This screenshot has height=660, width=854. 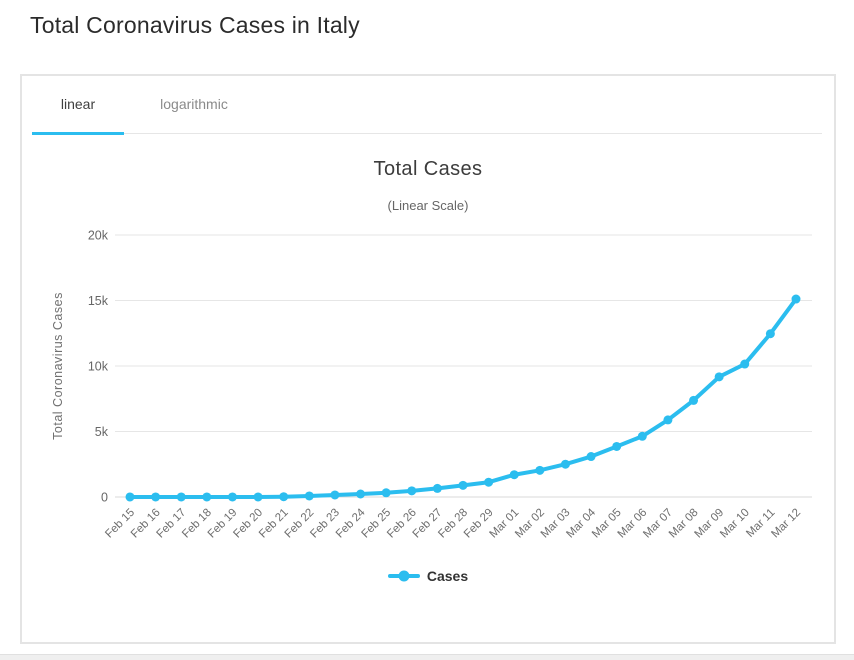 What do you see at coordinates (98, 367) in the screenshot?
I see `y-axis-label: 10k` at bounding box center [98, 367].